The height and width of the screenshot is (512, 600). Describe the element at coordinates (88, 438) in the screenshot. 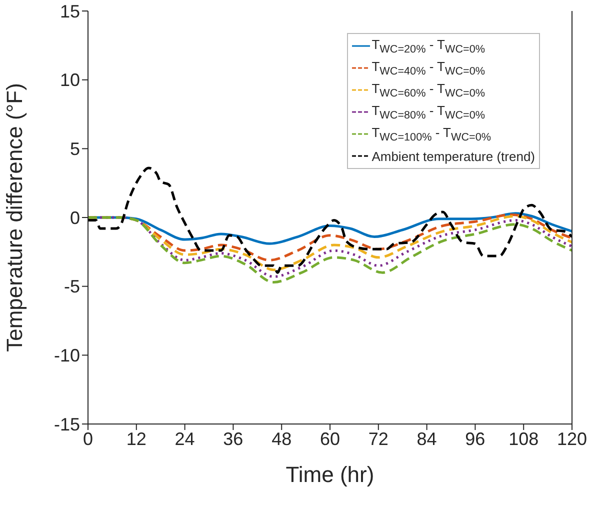

I see `x-tick-label: 0` at that location.